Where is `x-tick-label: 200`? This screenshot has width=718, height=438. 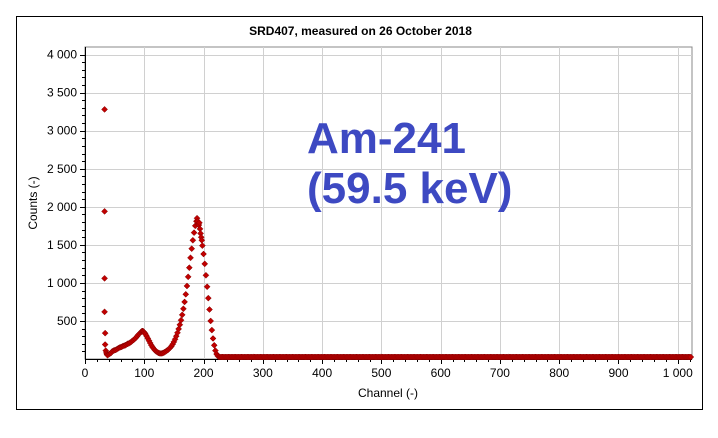
x-tick-label: 200 is located at coordinates (204, 373).